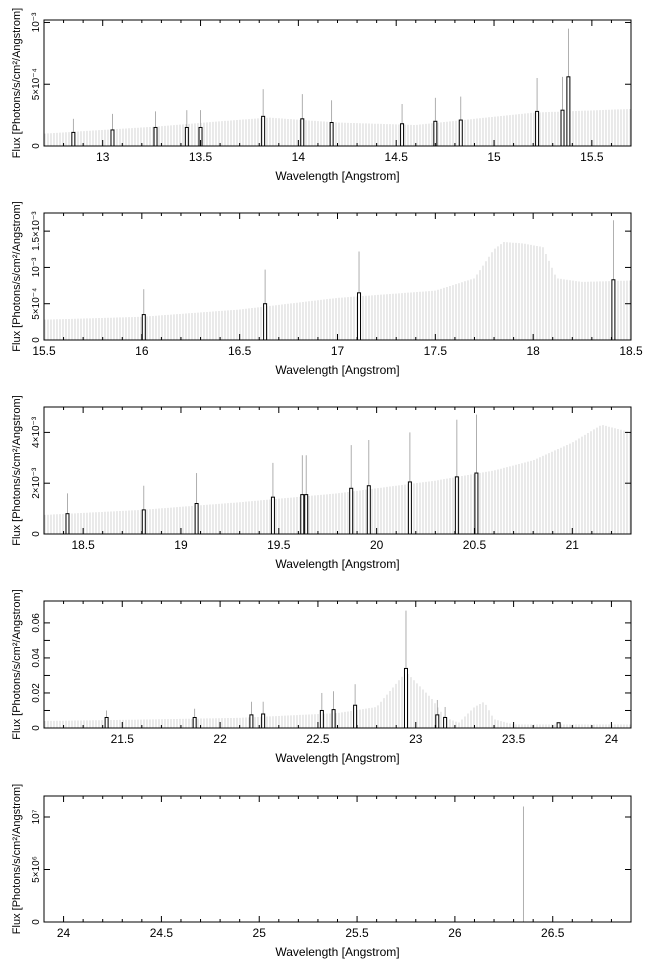  What do you see at coordinates (318, 739) in the screenshot?
I see `x-tick-label: 22.5` at bounding box center [318, 739].